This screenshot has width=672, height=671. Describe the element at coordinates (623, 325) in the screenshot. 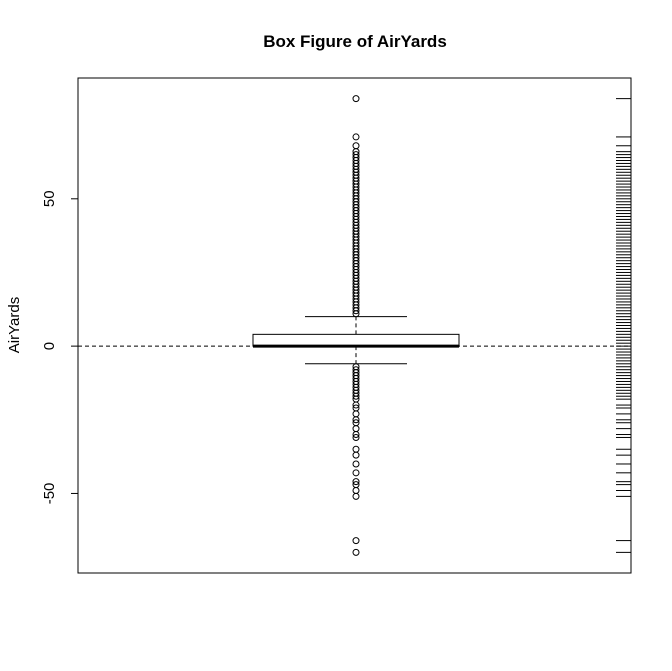

I see `rug-marks` at that location.